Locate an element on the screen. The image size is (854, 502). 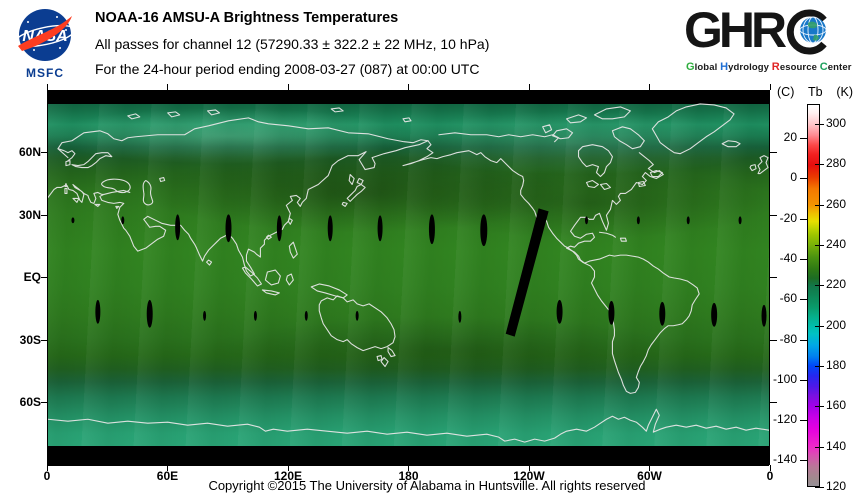
lat-label-30S: 30S is located at coordinates (30, 339).